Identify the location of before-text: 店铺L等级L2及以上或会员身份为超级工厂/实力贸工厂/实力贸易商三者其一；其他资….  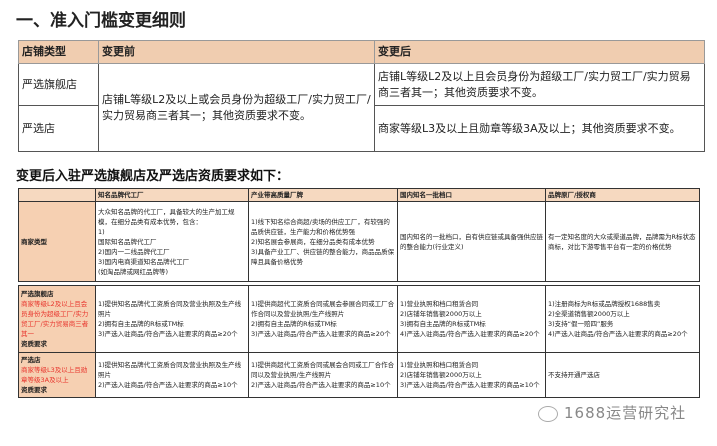
(236, 107).